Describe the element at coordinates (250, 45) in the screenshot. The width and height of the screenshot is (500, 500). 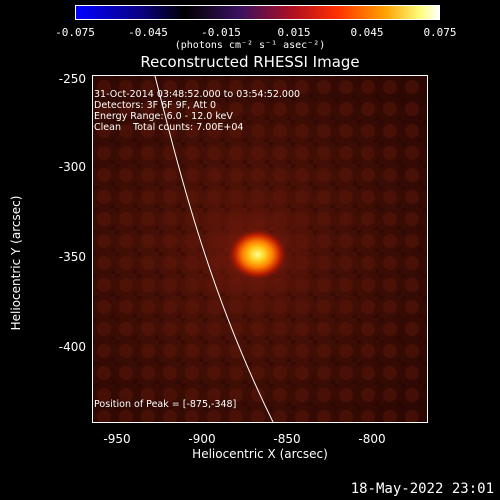
I see `colorbar-unit-label: (photons cm⁻² s⁻¹ asec⁻²)` at that location.